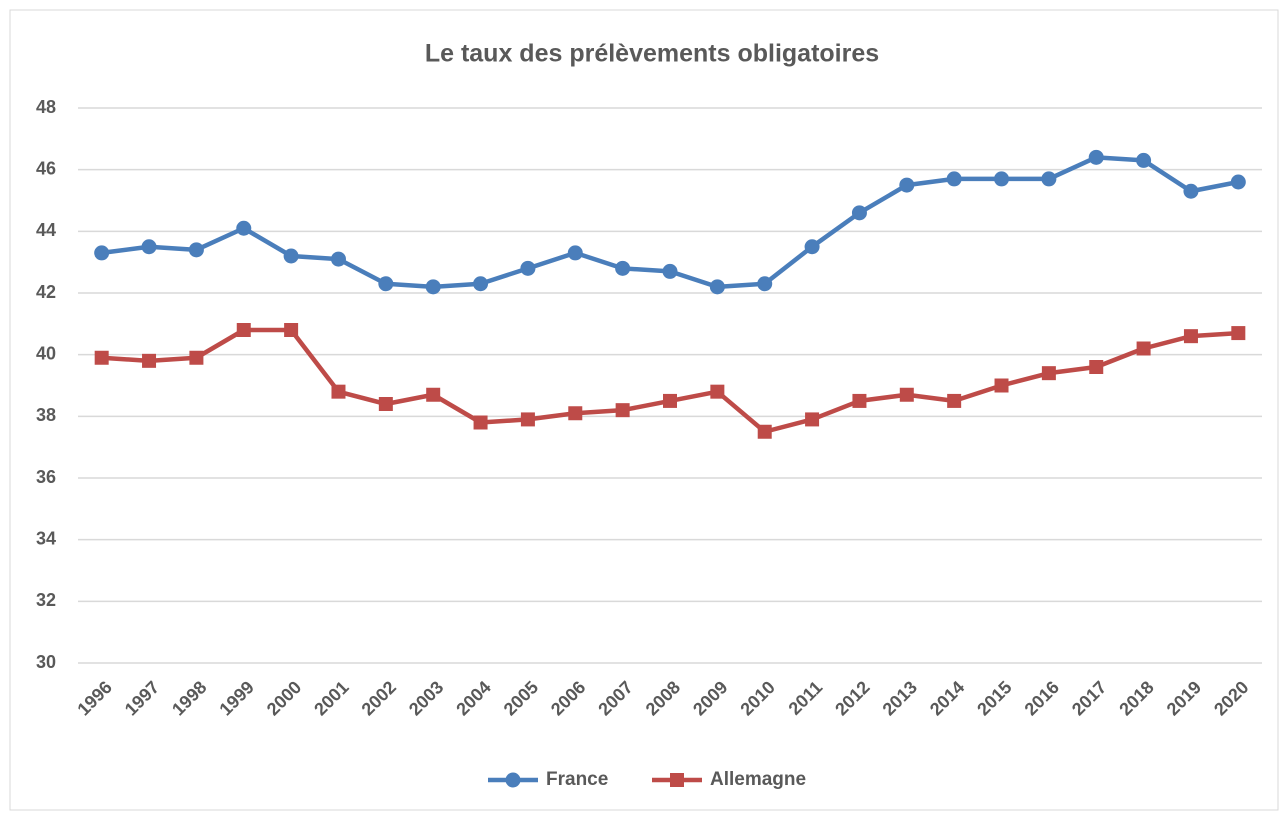 This screenshot has width=1283, height=814. I want to click on chart-title: Le taux des prélèvements obligatoires, so click(652, 54).